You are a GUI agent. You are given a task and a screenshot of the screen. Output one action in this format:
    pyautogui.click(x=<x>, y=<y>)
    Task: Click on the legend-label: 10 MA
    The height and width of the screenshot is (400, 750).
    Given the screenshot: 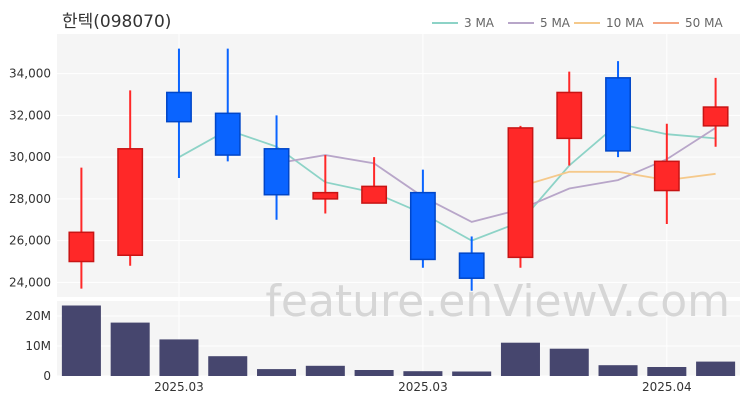 What is the action you would take?
    pyautogui.click(x=625, y=23)
    